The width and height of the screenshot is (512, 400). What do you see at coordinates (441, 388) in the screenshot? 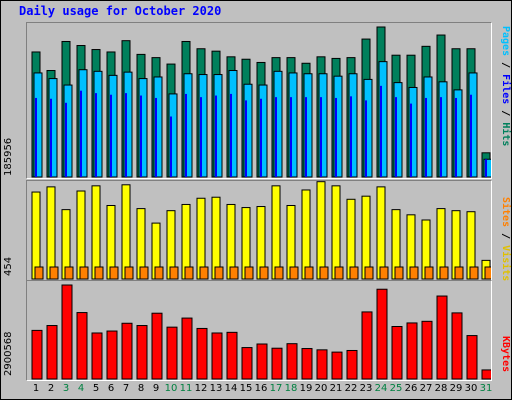
I see `x-tick-day-28: 28` at bounding box center [441, 388].